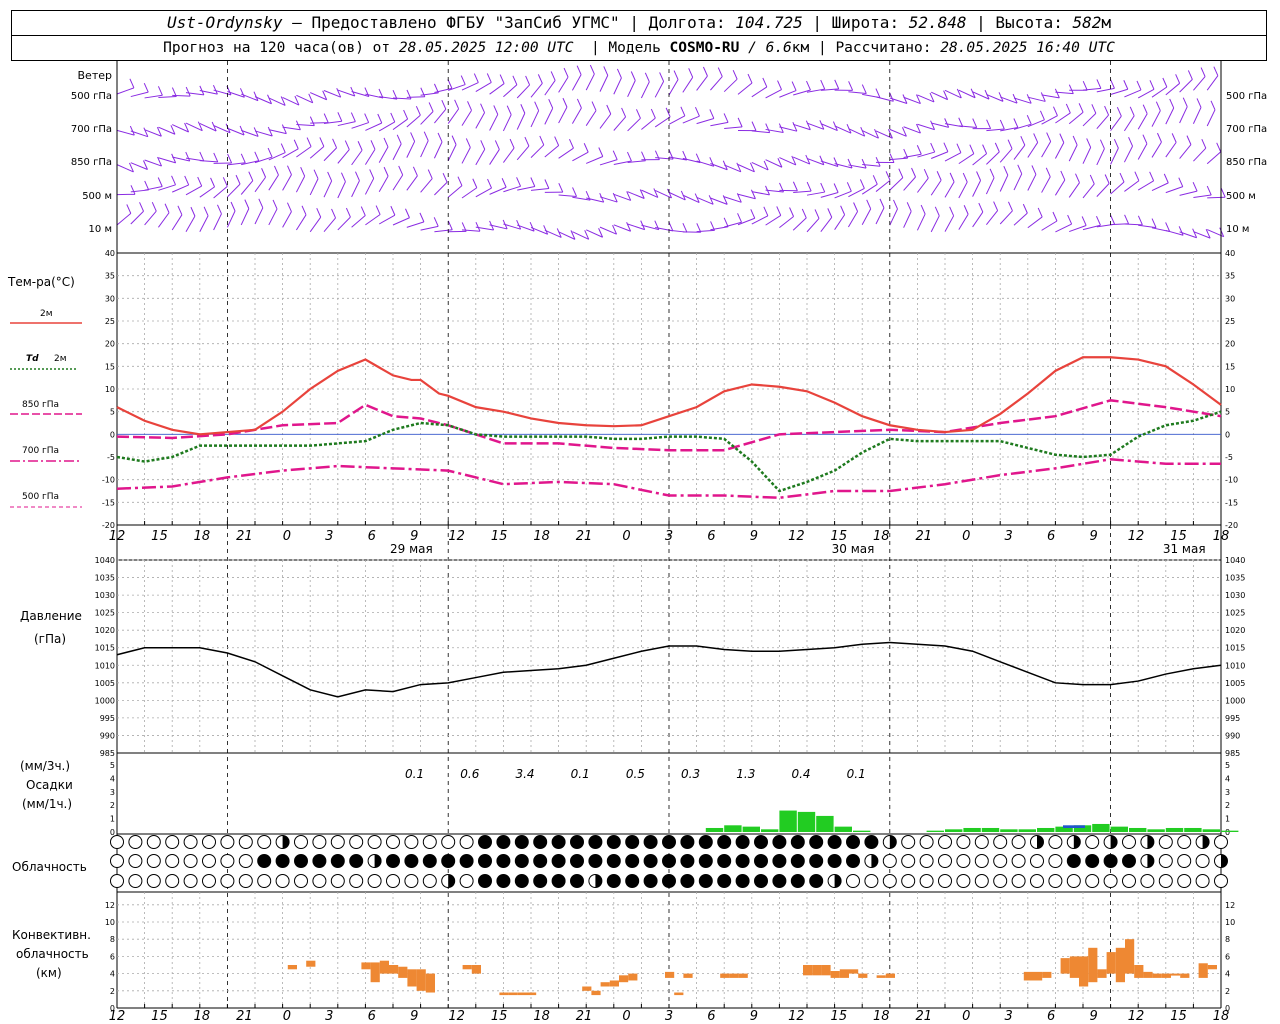 This screenshot has width=1280, height=1024. I want to click on temp-ytick: 10, so click(110, 389).